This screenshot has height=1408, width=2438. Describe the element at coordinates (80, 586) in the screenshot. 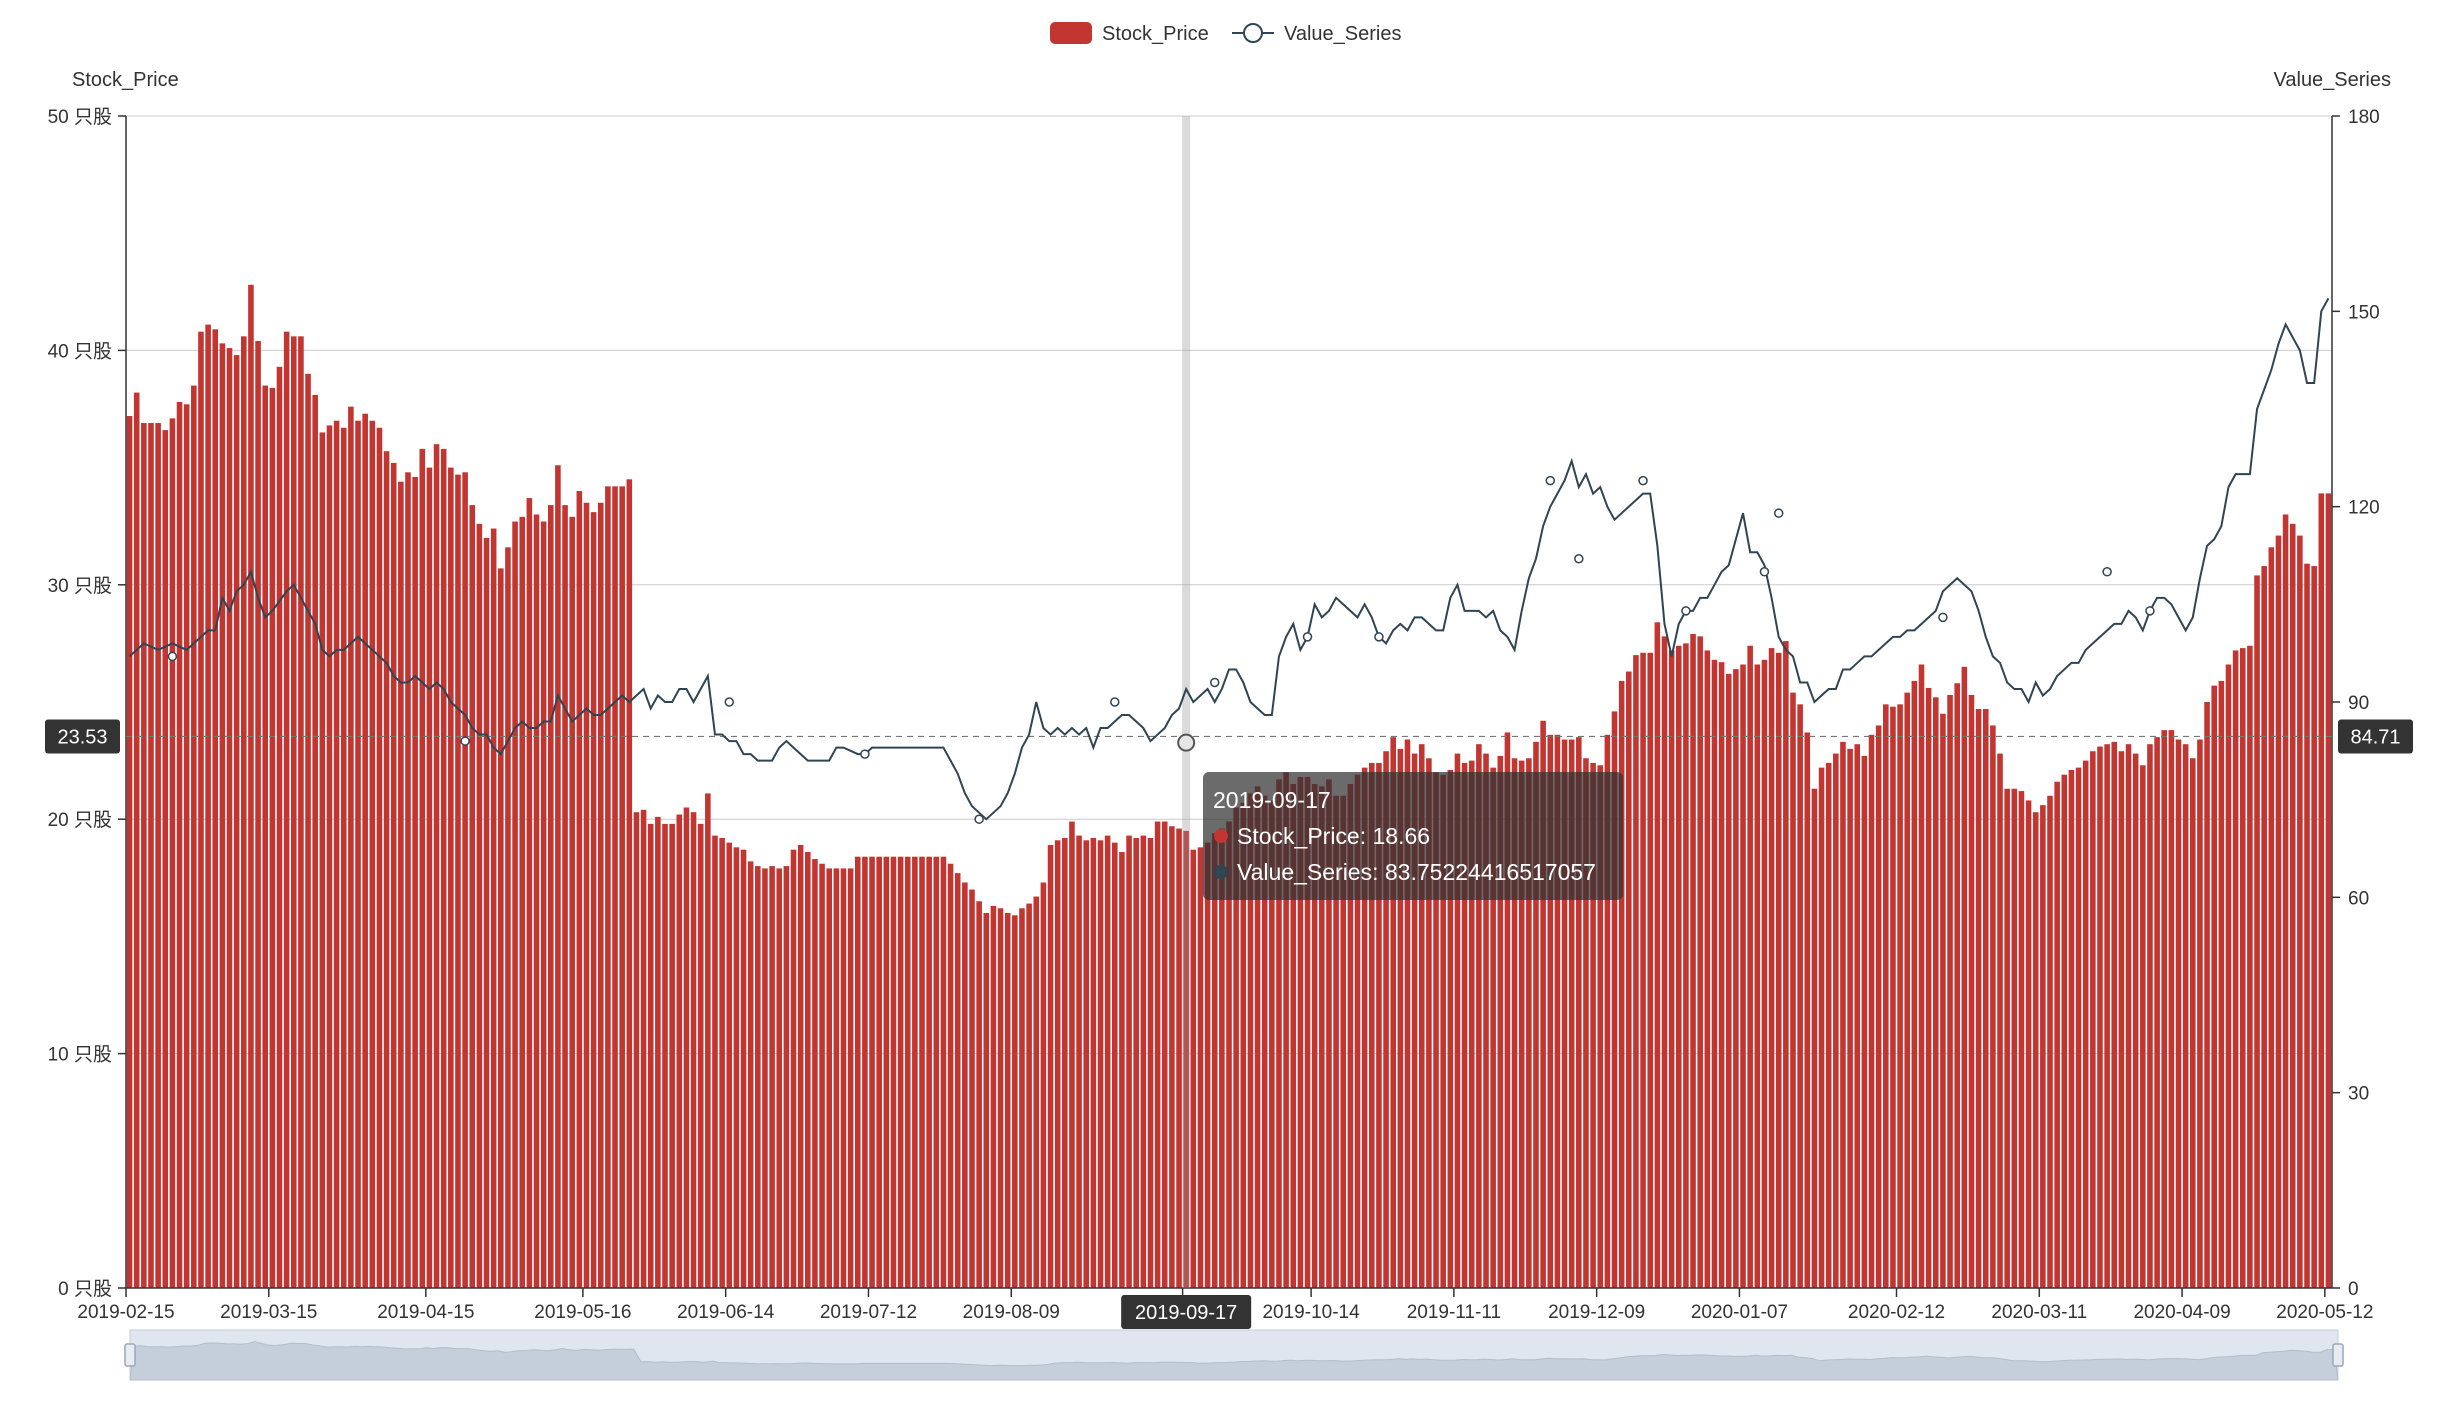

I see `y-left-tick-label: 30 只股` at that location.